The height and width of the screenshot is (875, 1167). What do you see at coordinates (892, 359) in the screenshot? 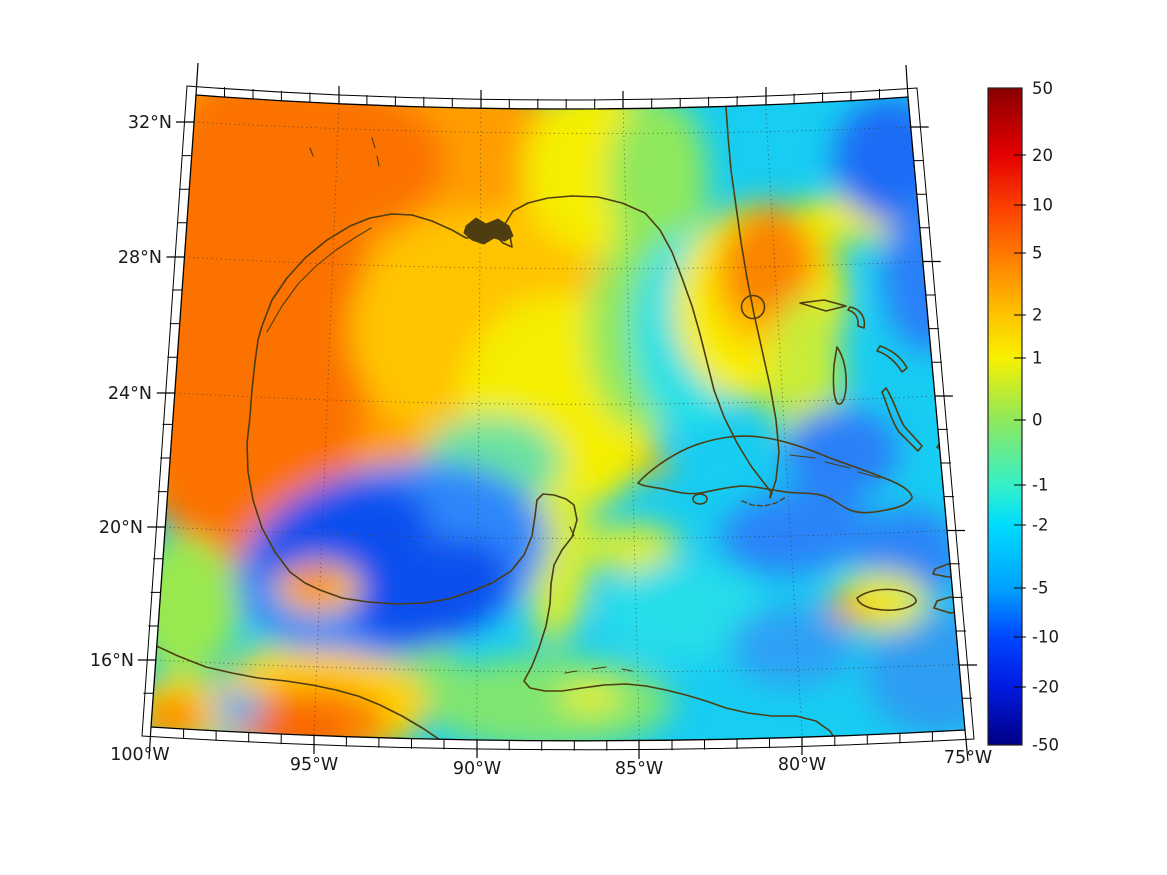
I see `bahamas-eleuthera` at bounding box center [892, 359].